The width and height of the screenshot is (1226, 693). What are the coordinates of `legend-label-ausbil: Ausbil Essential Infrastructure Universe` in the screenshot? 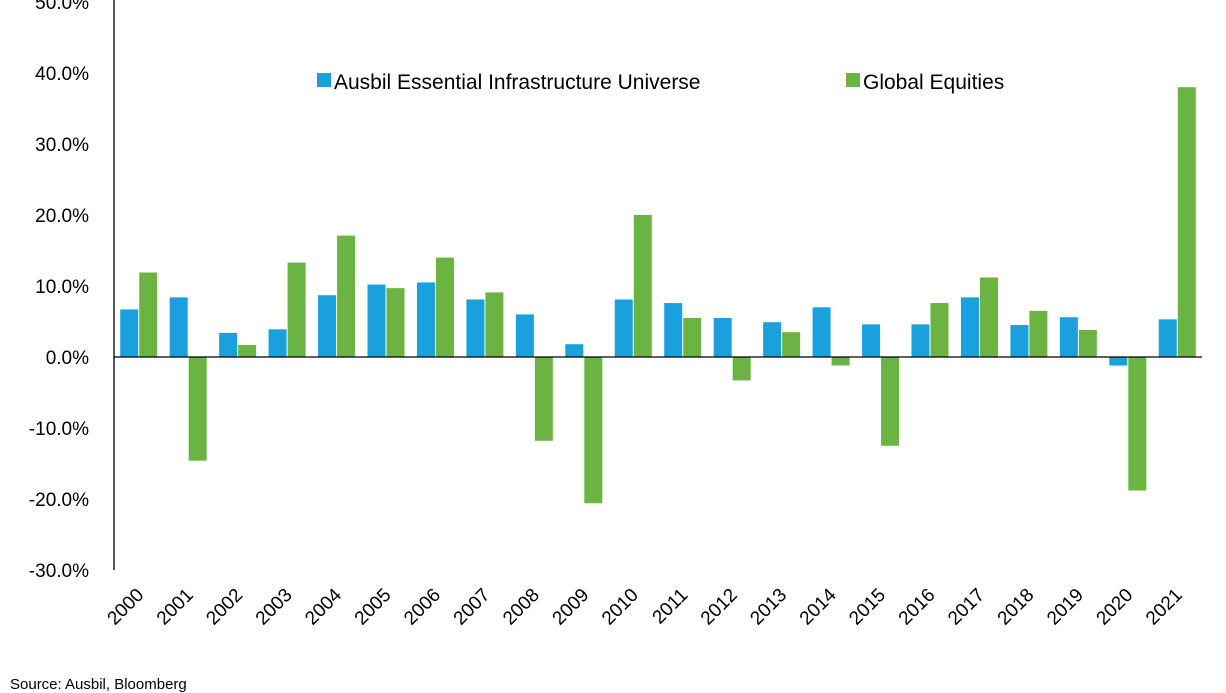 It's located at (517, 82).